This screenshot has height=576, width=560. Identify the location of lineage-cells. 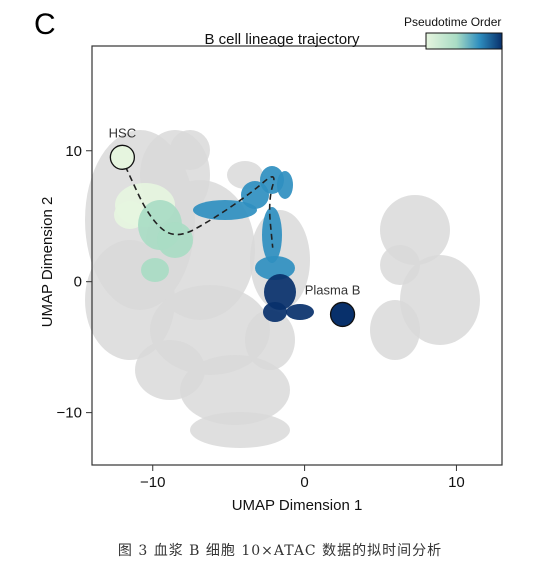
(214, 244).